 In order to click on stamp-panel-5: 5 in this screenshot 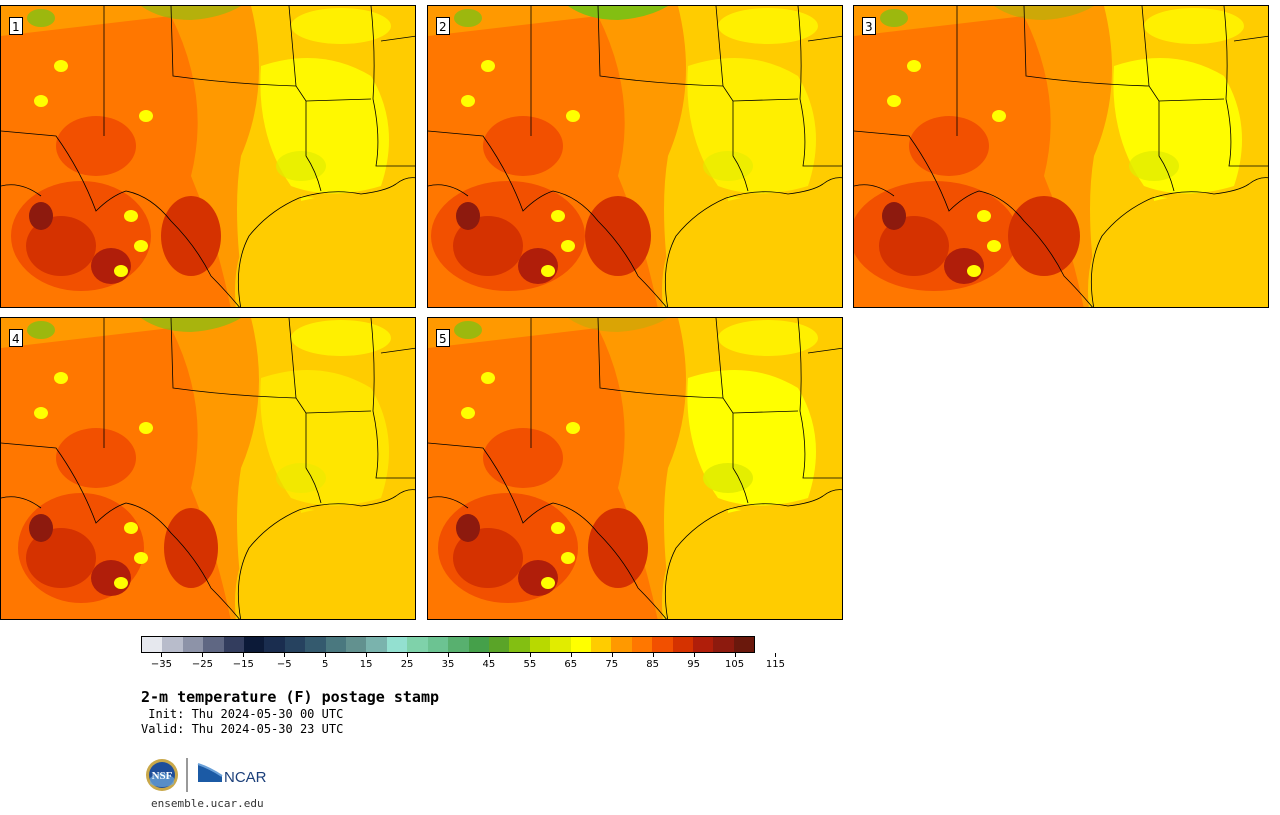, I will do `click(635, 468)`.